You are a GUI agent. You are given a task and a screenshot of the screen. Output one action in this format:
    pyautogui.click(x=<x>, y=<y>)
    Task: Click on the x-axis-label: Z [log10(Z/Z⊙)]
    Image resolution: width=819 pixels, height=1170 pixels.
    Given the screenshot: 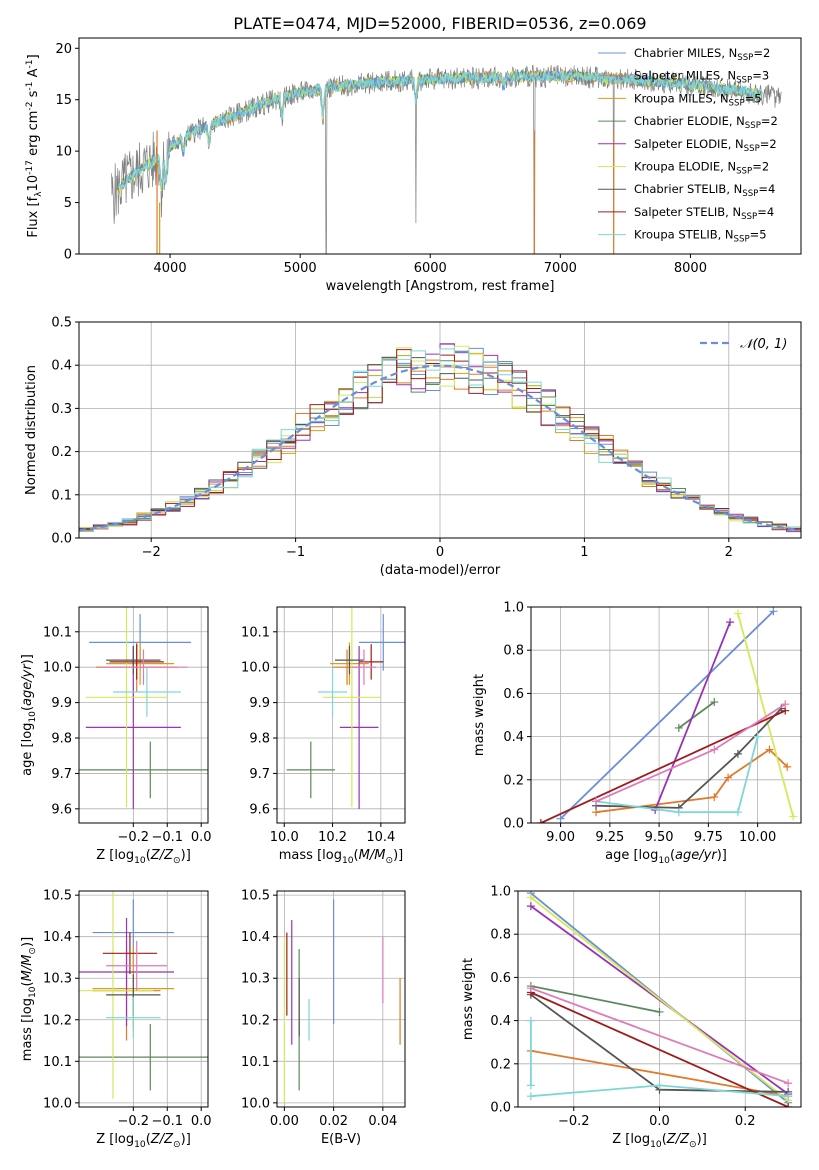 What is the action you would take?
    pyautogui.click(x=143, y=1141)
    